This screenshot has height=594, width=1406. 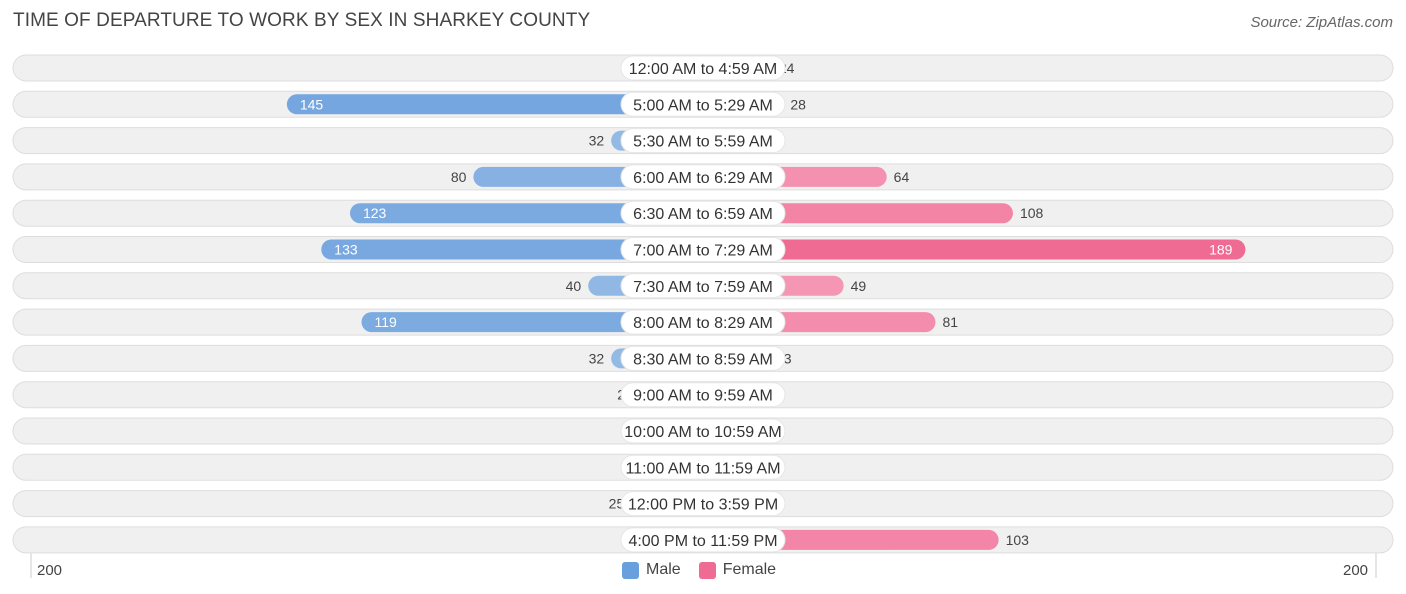 I want to click on category-label: 5:30 AM to 5:59 AM, so click(x=703, y=142).